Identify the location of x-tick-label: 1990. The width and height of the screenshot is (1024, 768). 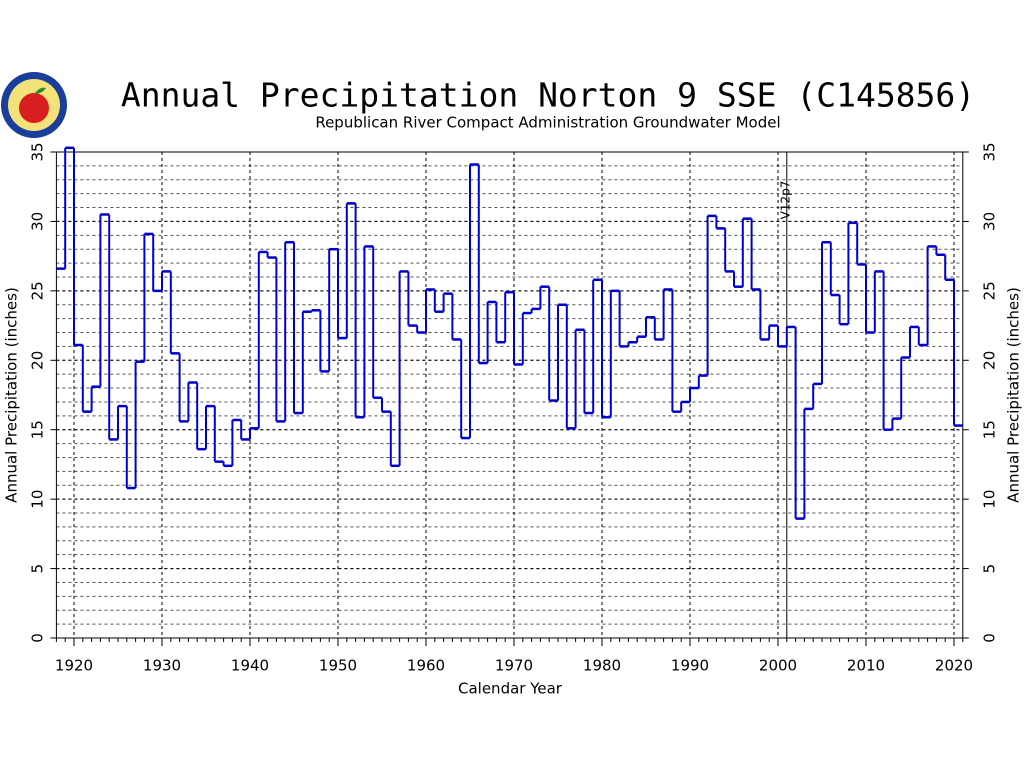
(690, 666).